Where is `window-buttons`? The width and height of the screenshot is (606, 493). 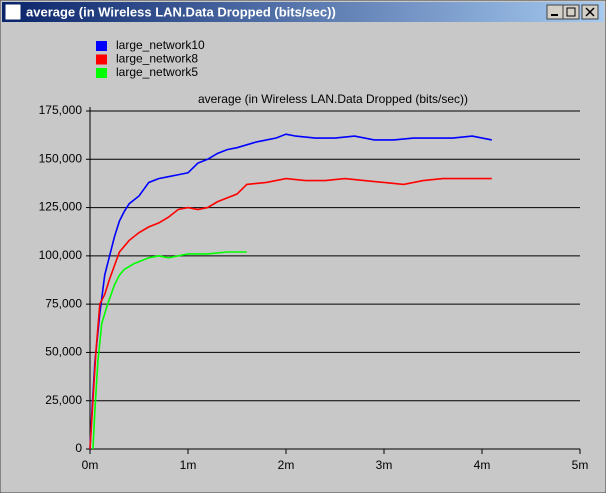 window-buttons is located at coordinates (572, 12).